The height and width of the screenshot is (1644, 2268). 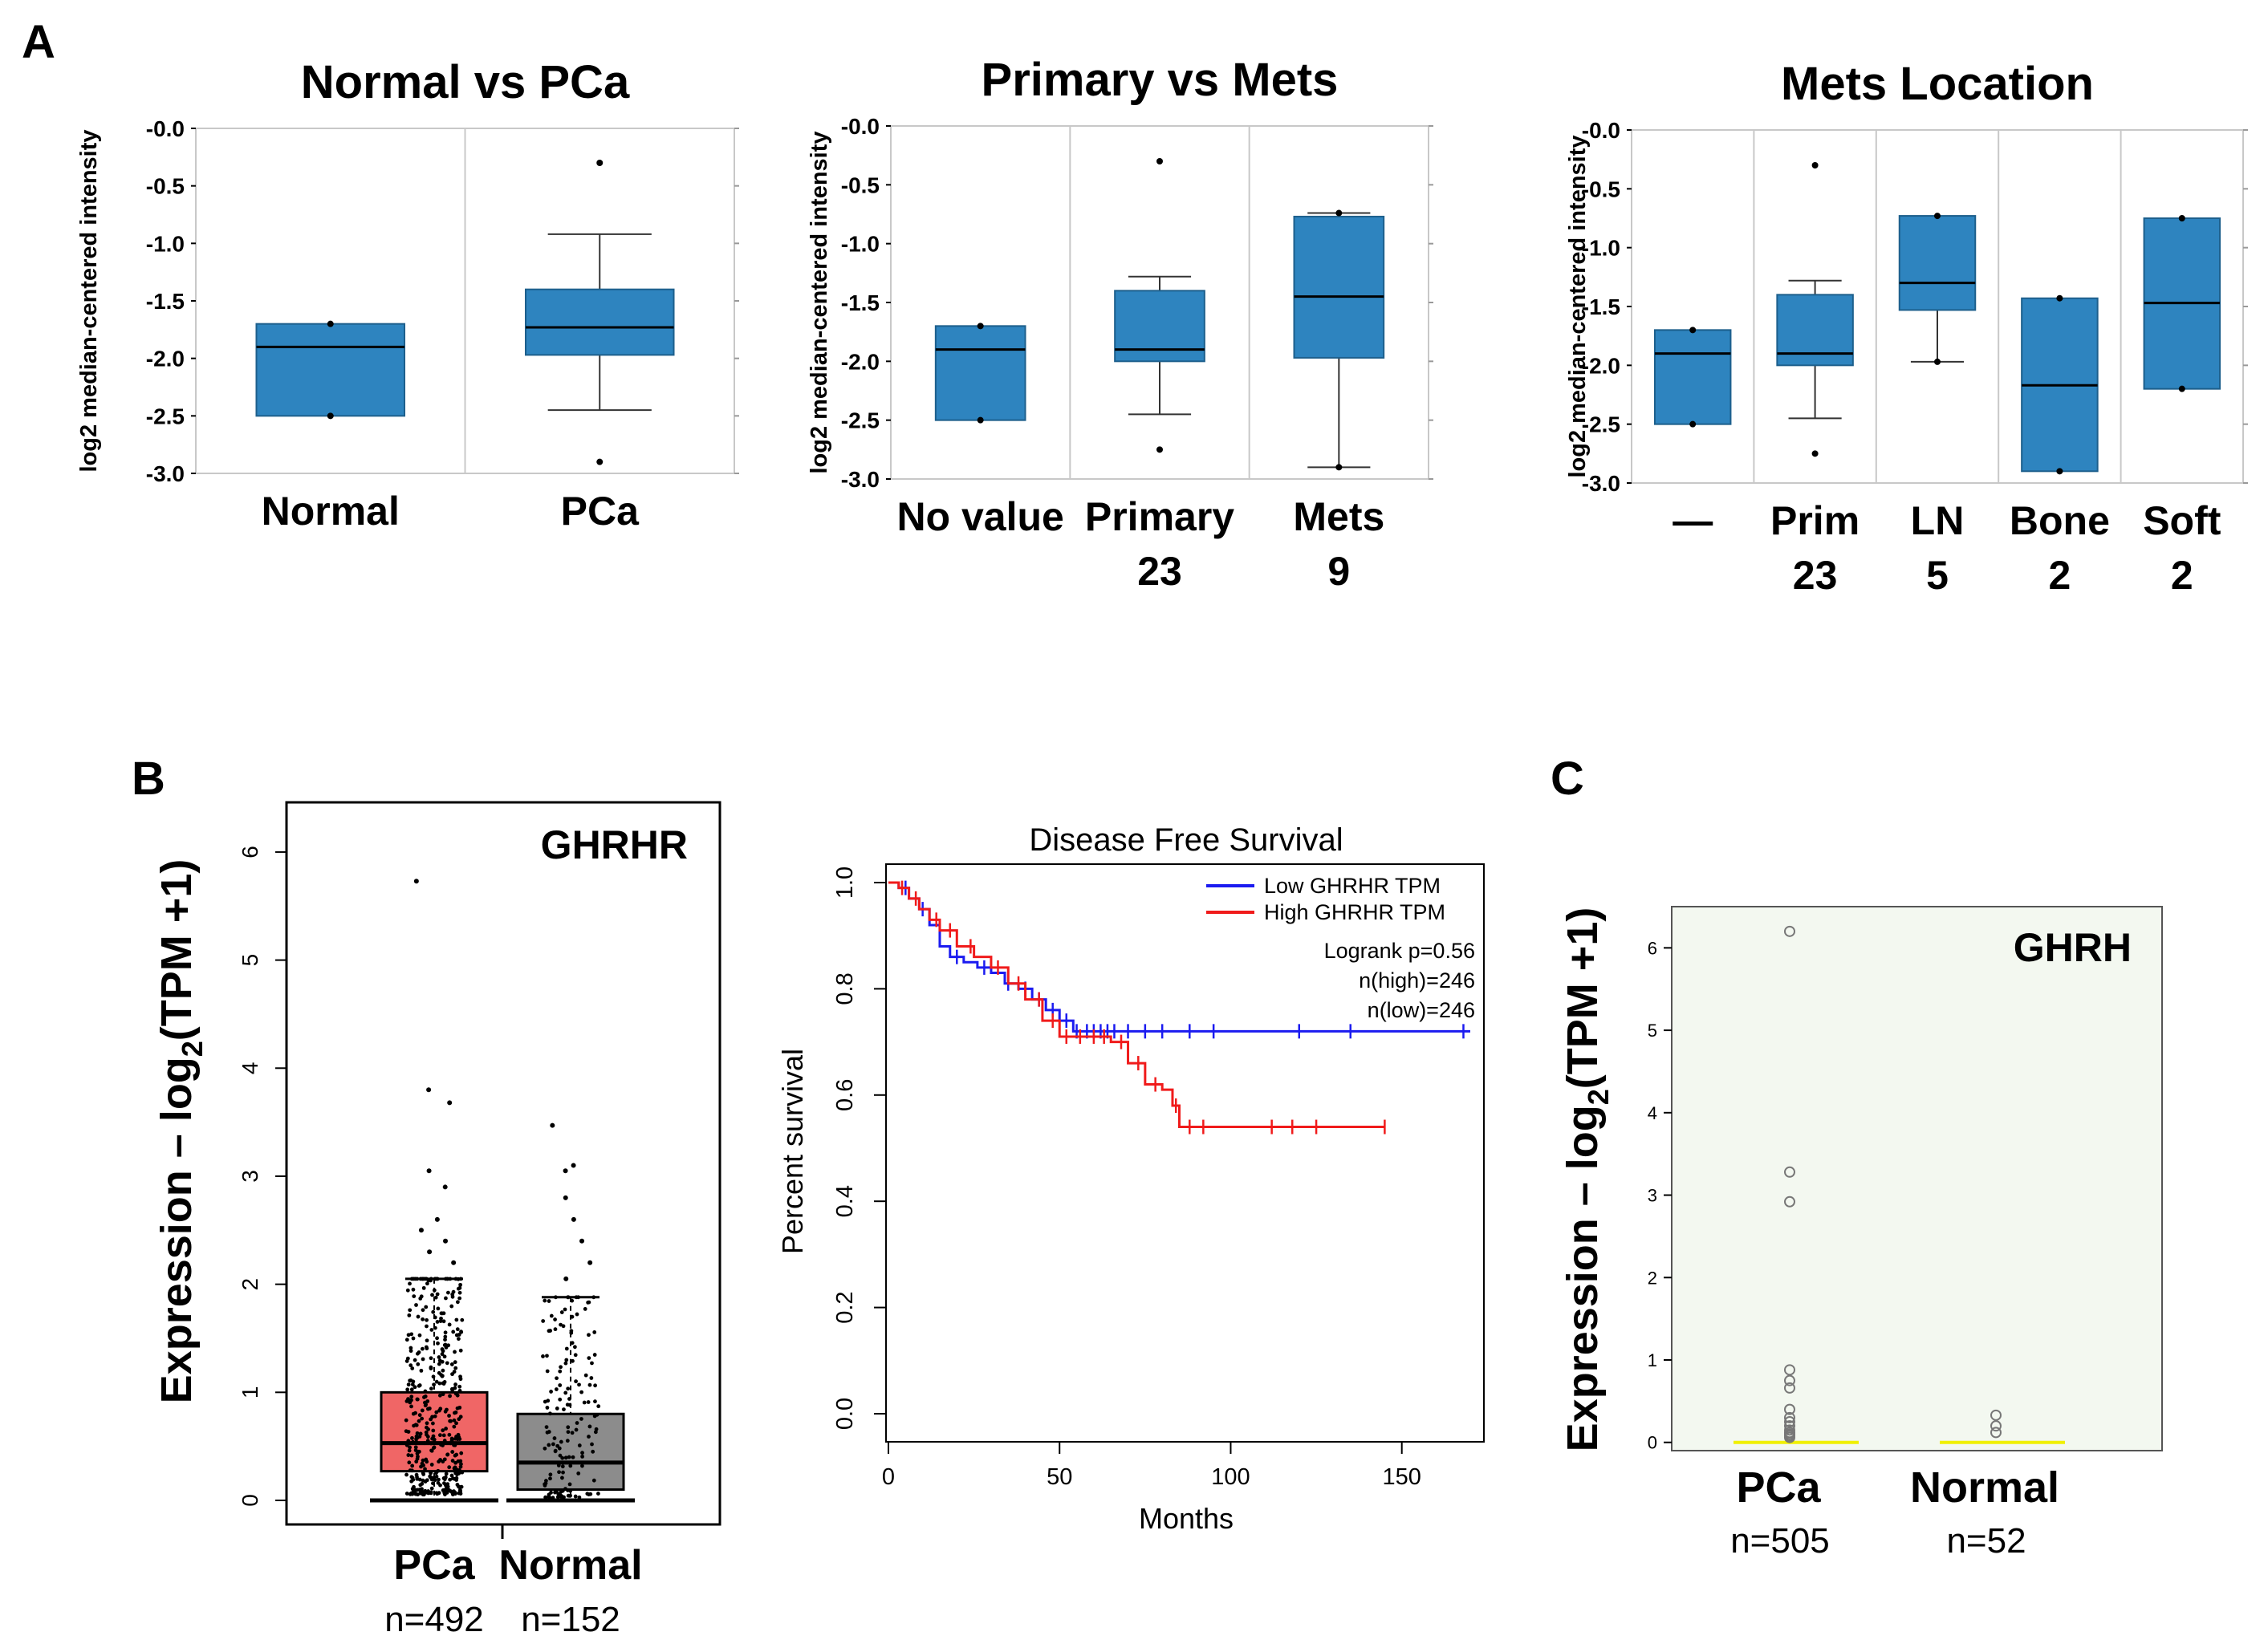 What do you see at coordinates (1353, 886) in the screenshot?
I see `B2-legend-label-0: Low GHRHR TPM` at bounding box center [1353, 886].